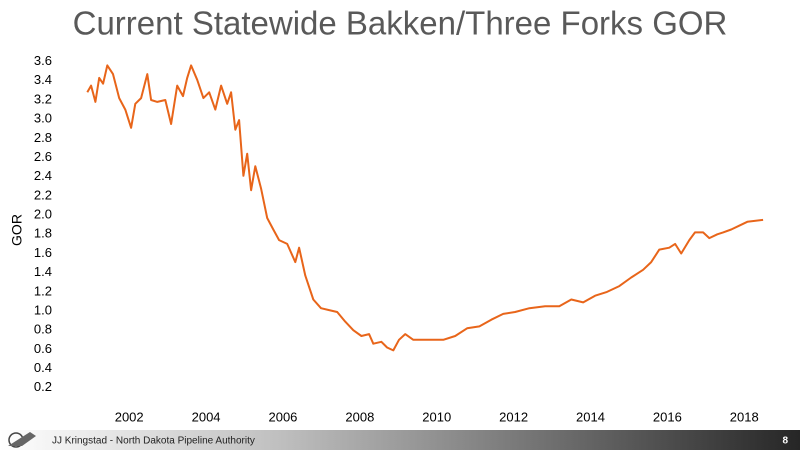 This screenshot has width=800, height=455. What do you see at coordinates (43, 290) in the screenshot?
I see `y-tick-label: 1.2` at bounding box center [43, 290].